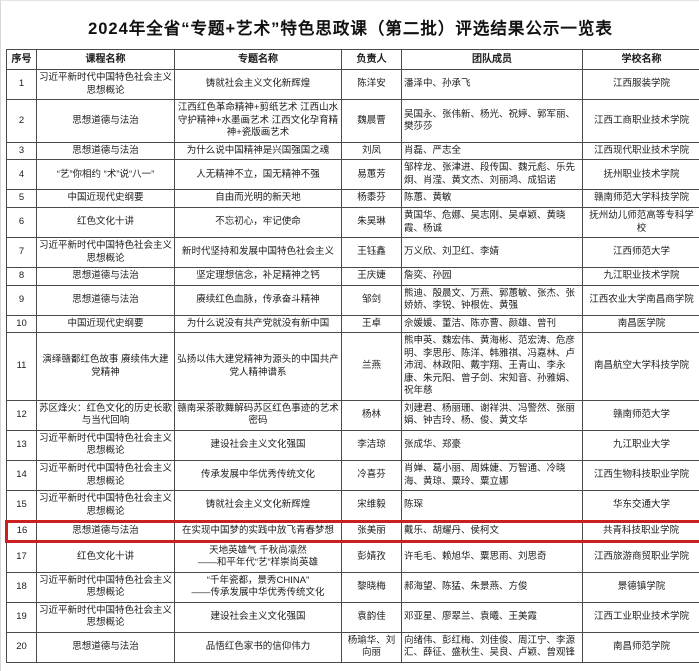  I want to click on cell-index: 8, so click(21, 276).